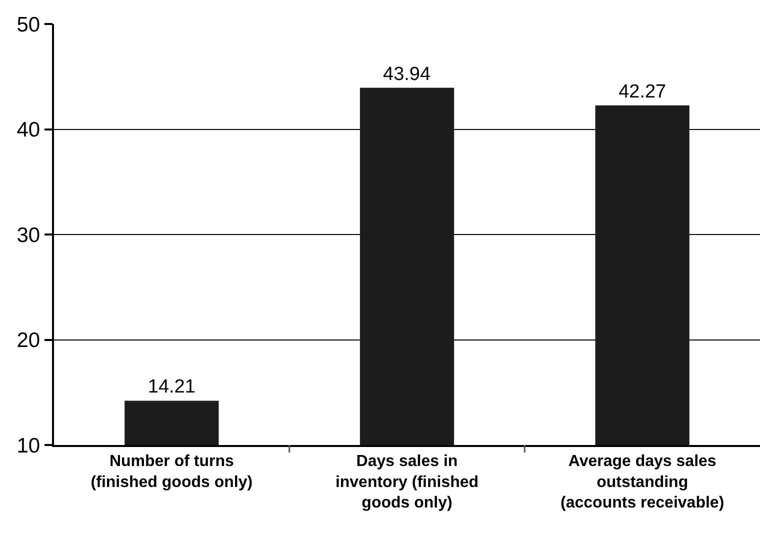 This screenshot has width=760, height=548. I want to click on data-label: 14.21, so click(172, 387).